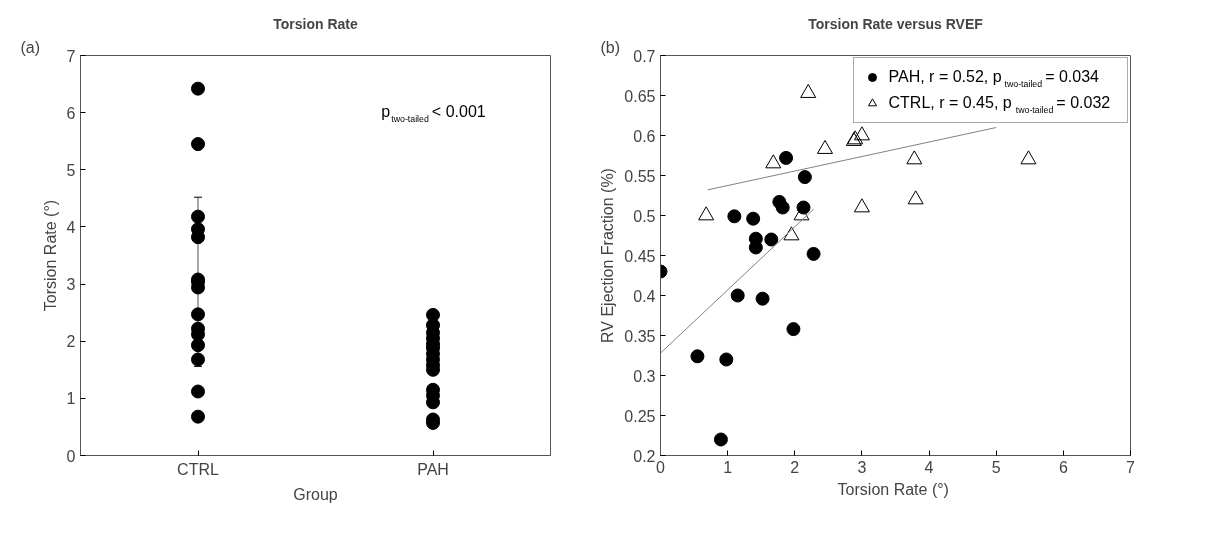 The image size is (1231, 536). I want to click on y-tick-label: 7, so click(71, 56).